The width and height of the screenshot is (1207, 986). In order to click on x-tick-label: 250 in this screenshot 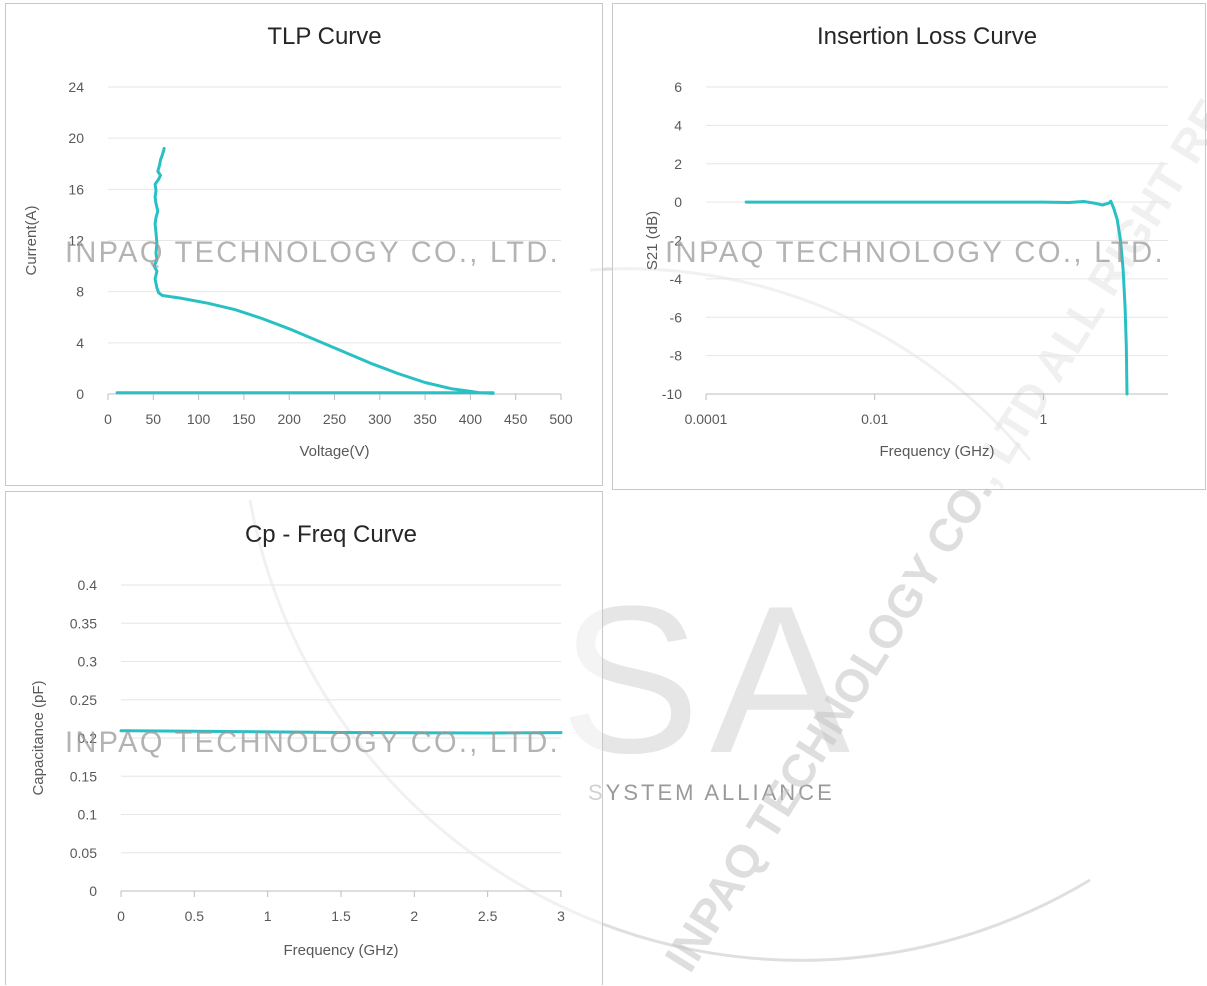, I will do `click(335, 419)`.